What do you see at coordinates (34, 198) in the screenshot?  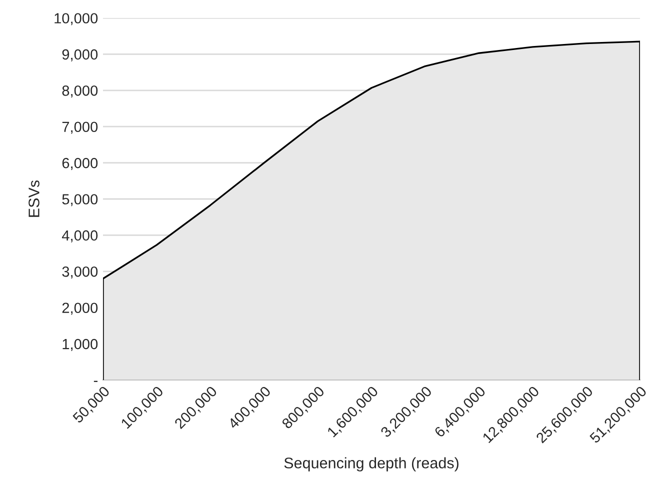 I see `y-axis-title: ESVs` at bounding box center [34, 198].